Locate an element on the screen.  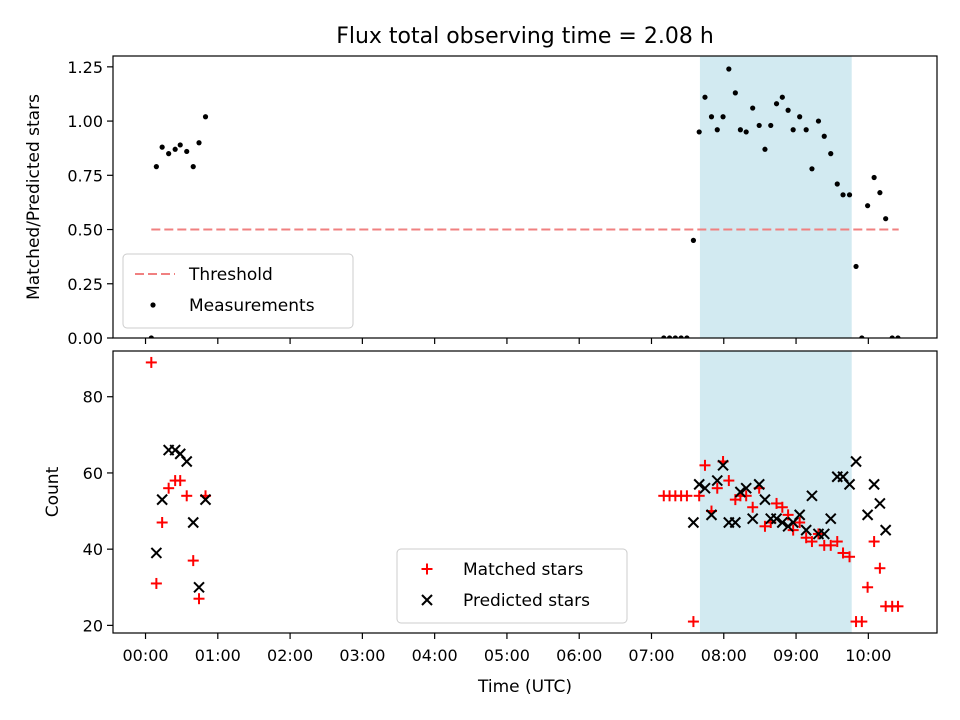
legend-box is located at coordinates (238, 291).